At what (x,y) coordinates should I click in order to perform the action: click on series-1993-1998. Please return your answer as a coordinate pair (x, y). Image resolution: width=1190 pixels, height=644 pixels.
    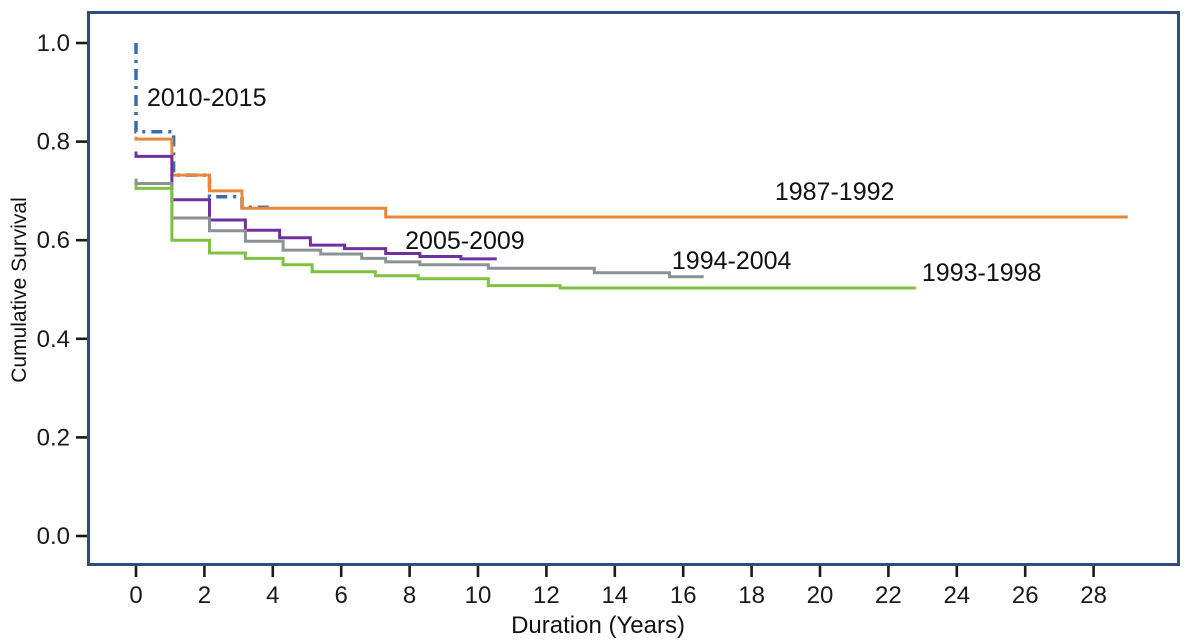
    Looking at the image, I should click on (525, 237).